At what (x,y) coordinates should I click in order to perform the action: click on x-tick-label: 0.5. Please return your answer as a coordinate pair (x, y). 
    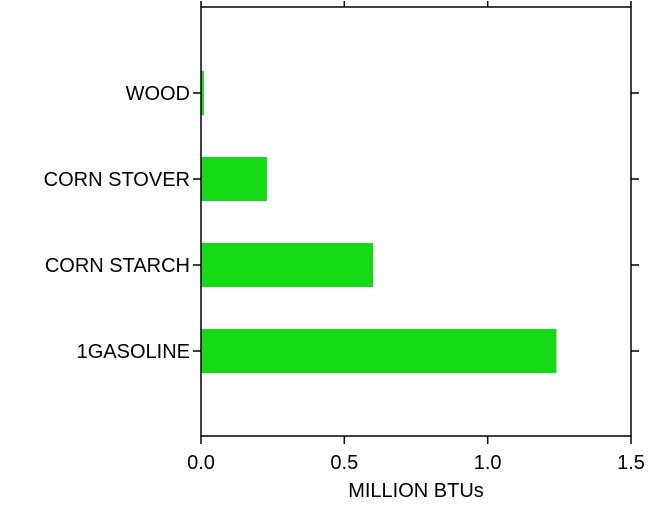
    Looking at the image, I should click on (344, 463).